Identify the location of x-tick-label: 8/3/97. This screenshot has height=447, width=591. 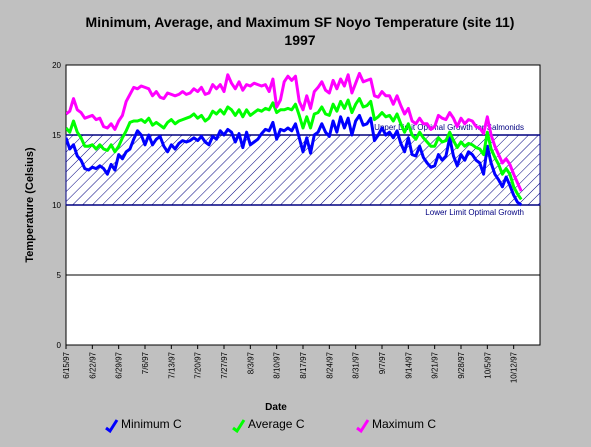
(250, 362).